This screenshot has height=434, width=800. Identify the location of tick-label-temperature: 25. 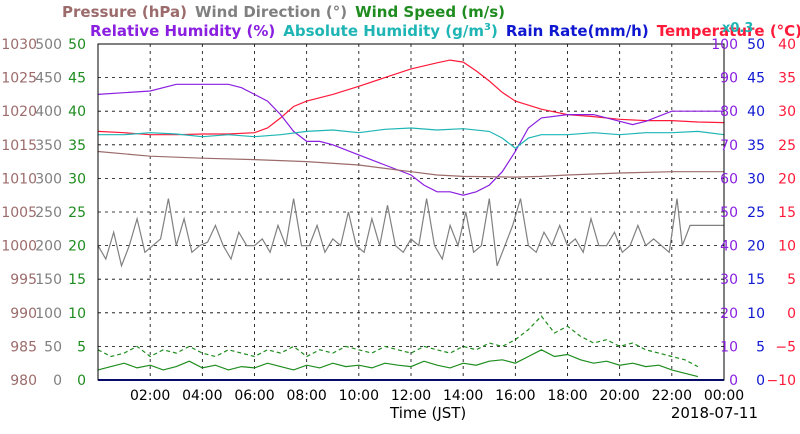
(787, 146).